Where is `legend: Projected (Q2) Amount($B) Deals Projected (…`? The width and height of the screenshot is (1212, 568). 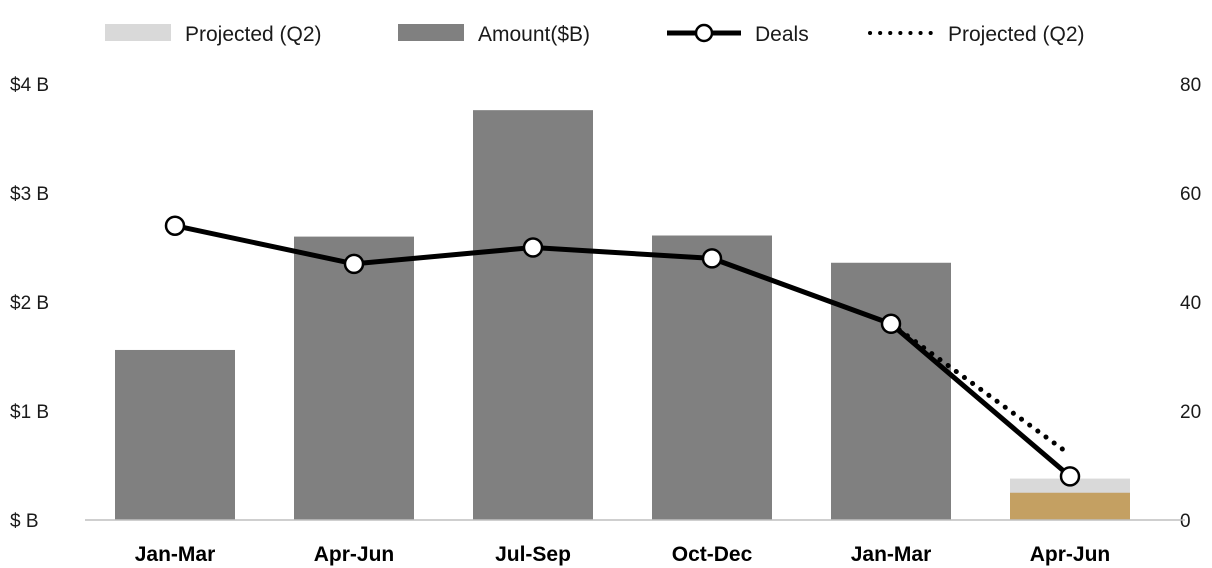
legend: Projected (Q2) Amount($B) Deals Projected (… is located at coordinates (595, 34).